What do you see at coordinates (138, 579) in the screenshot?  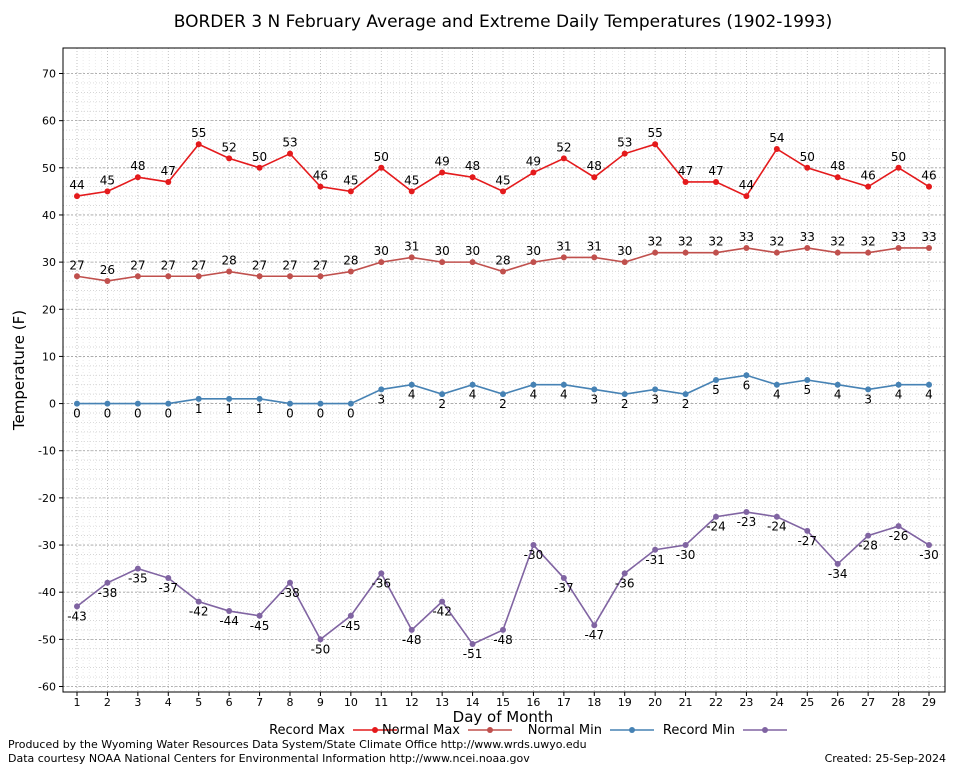 I see `data-label-record-min: -35` at bounding box center [138, 579].